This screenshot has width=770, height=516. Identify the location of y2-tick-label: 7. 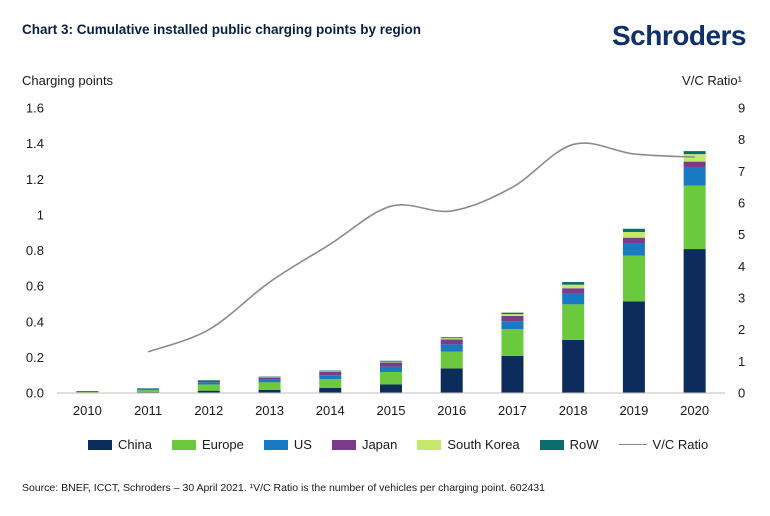
(741, 171).